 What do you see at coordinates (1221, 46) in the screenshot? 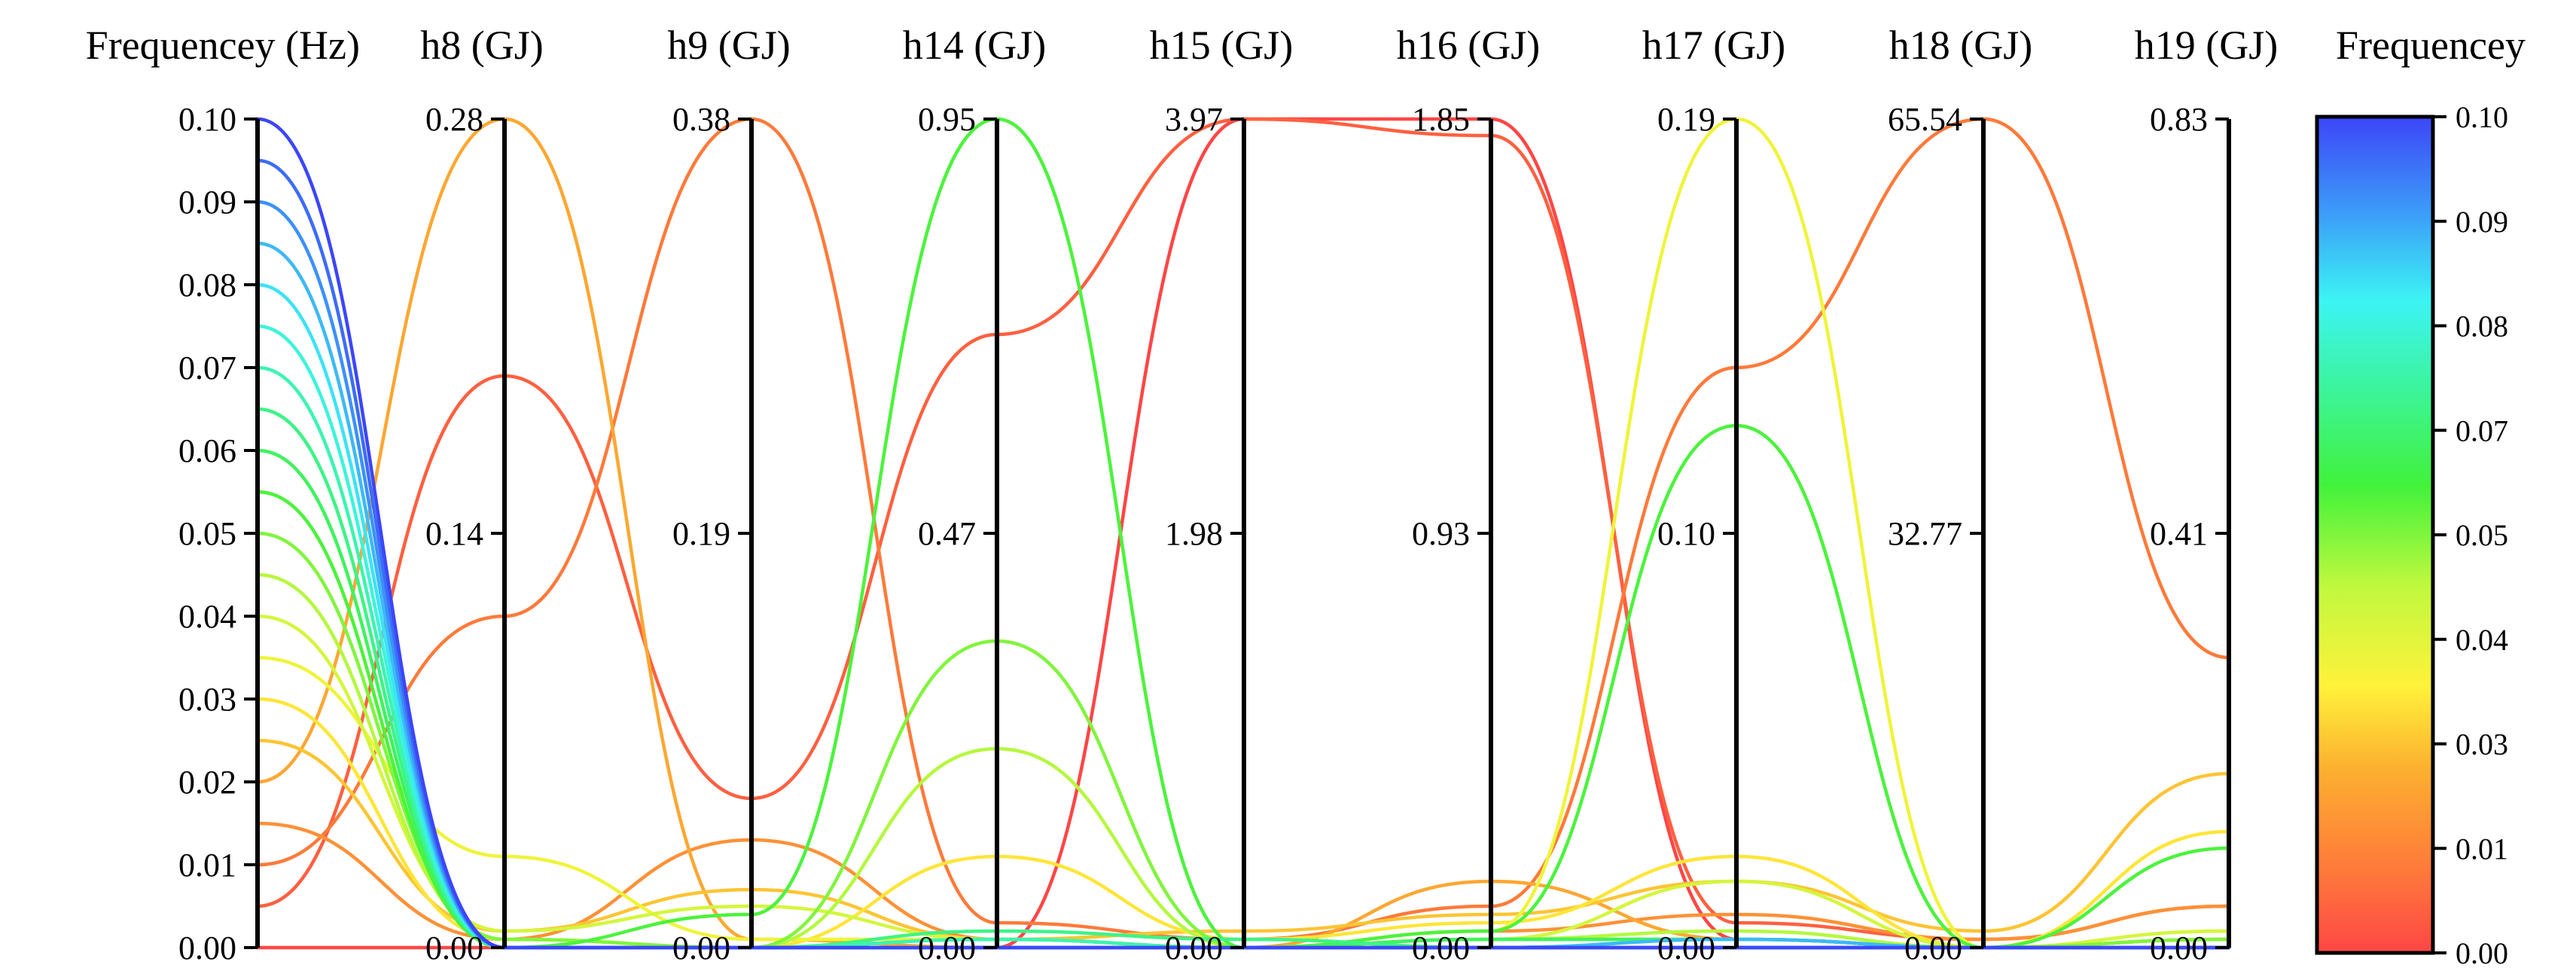
I see `axis-title-4: h15 (GJ)` at bounding box center [1221, 46].